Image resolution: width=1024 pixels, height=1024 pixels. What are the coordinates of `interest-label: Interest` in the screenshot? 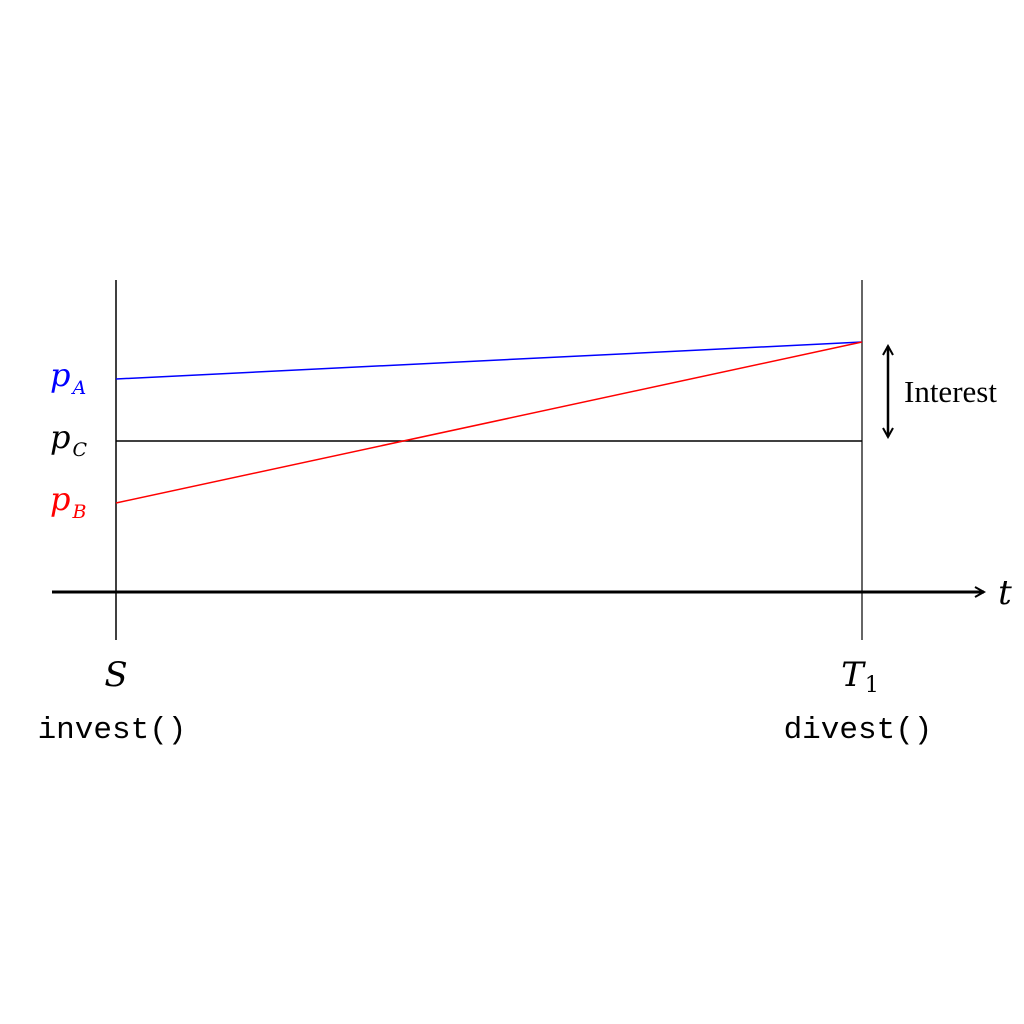 It's located at (950, 391).